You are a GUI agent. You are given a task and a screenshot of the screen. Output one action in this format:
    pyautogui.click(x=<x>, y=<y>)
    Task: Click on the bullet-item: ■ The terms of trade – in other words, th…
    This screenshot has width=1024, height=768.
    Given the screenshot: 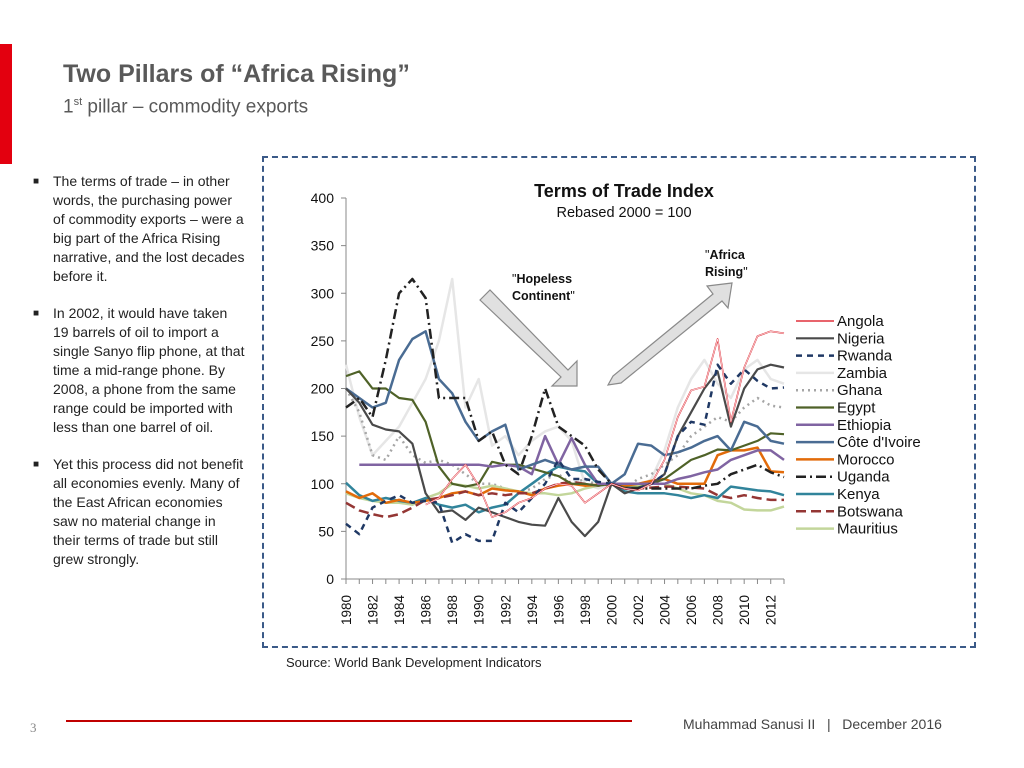 What is the action you would take?
    pyautogui.click(x=139, y=229)
    